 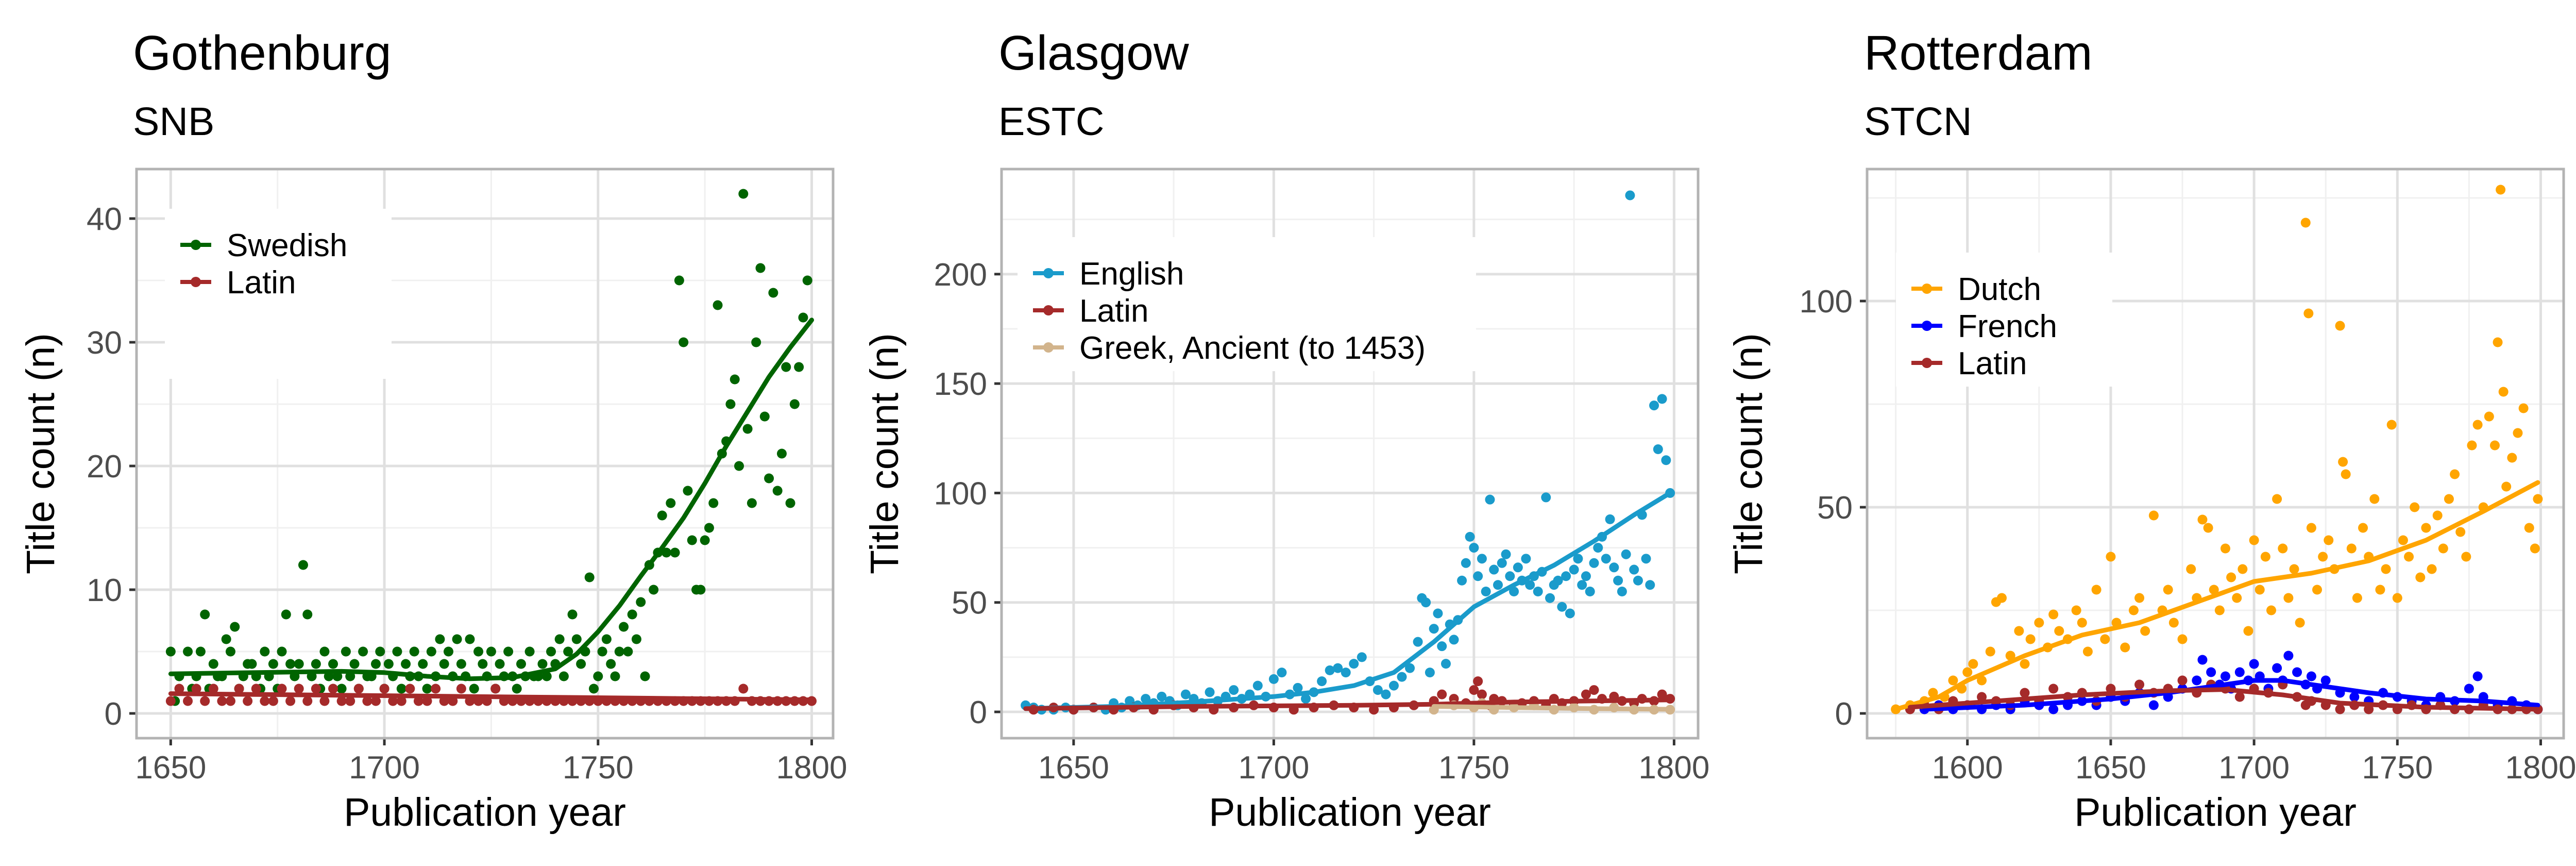 What do you see at coordinates (960, 384) in the screenshot?
I see `y-tick-label: 150` at bounding box center [960, 384].